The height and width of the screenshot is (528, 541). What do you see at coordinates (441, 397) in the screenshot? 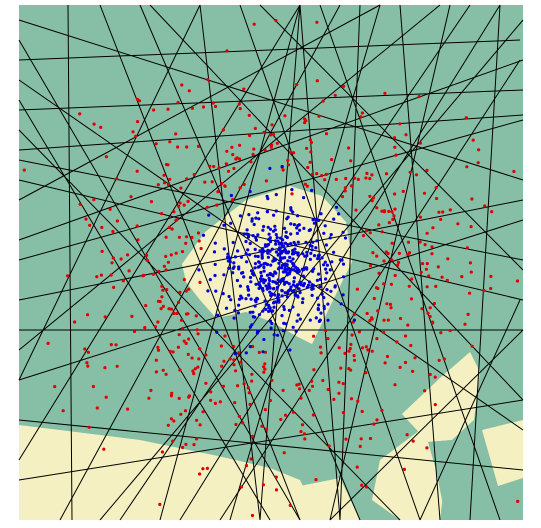
I see `inside-region-lower-right-a` at bounding box center [441, 397].